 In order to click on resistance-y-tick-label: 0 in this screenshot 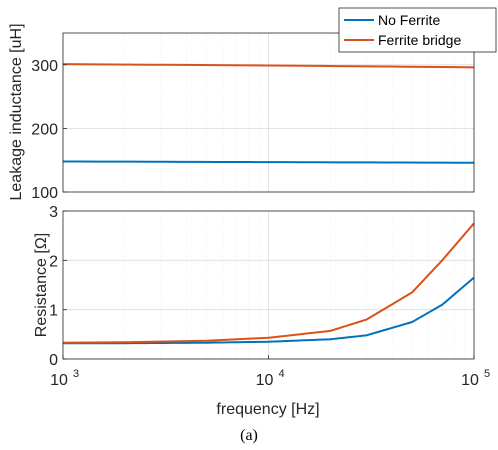, I will do `click(53, 360)`.